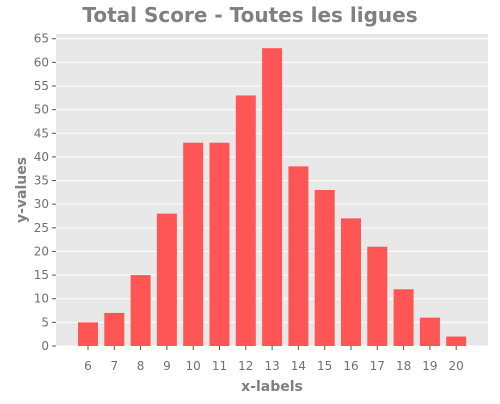  Describe the element at coordinates (41, 133) in the screenshot. I see `y-tick-label: 45` at that location.